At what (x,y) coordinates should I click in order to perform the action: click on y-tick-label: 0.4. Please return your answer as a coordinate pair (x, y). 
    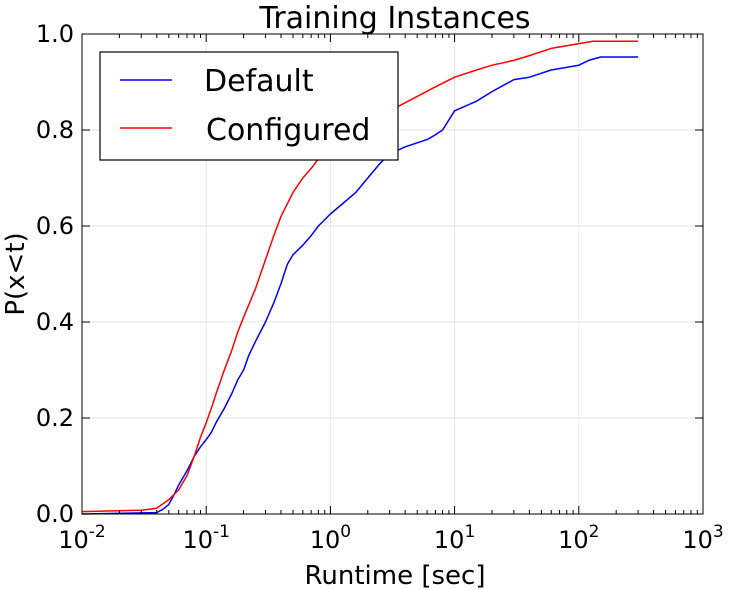
    Looking at the image, I should click on (55, 322).